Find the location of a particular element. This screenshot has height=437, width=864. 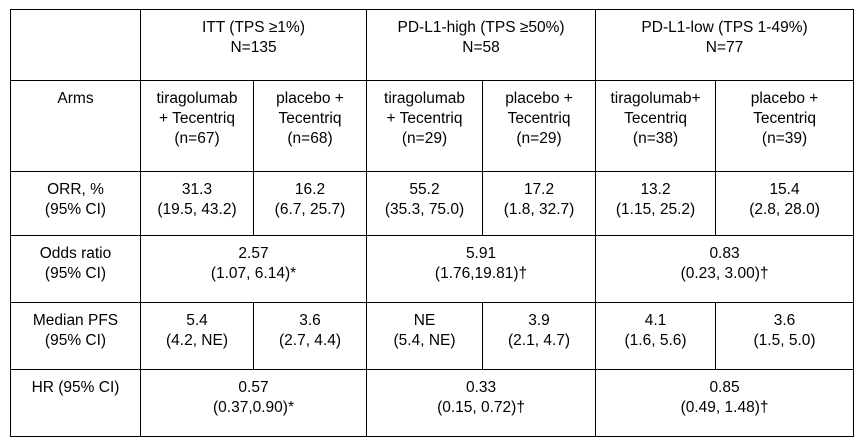

odds-cell: 0.83 (0.23, 3.00)† is located at coordinates (725, 269).